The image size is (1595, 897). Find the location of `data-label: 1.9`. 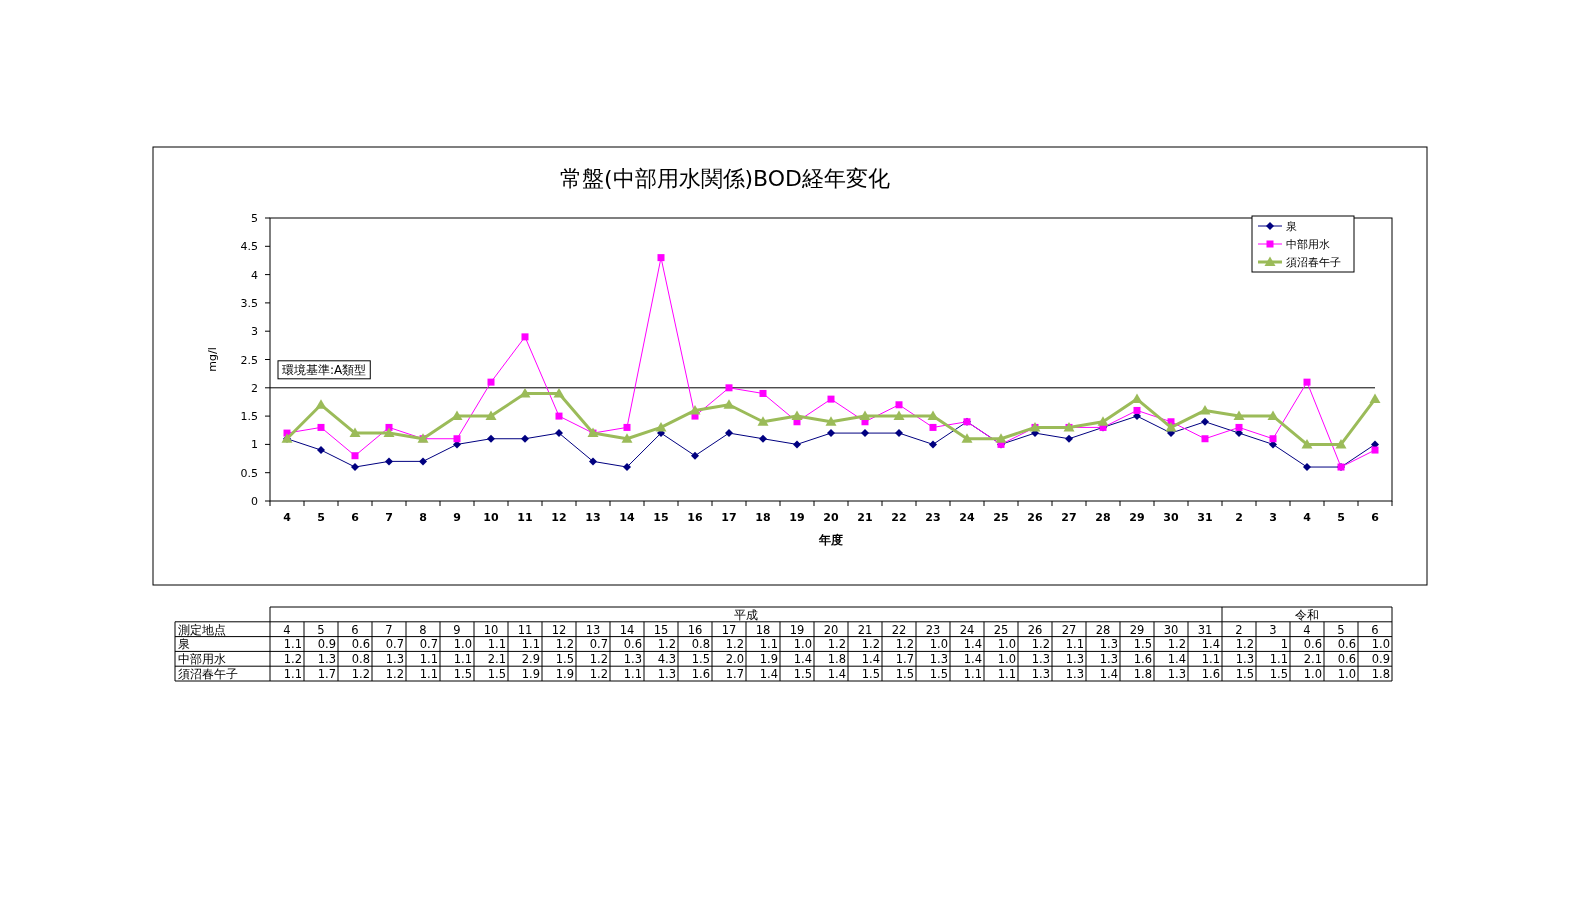

data-label: 1.9 is located at coordinates (768, 659).